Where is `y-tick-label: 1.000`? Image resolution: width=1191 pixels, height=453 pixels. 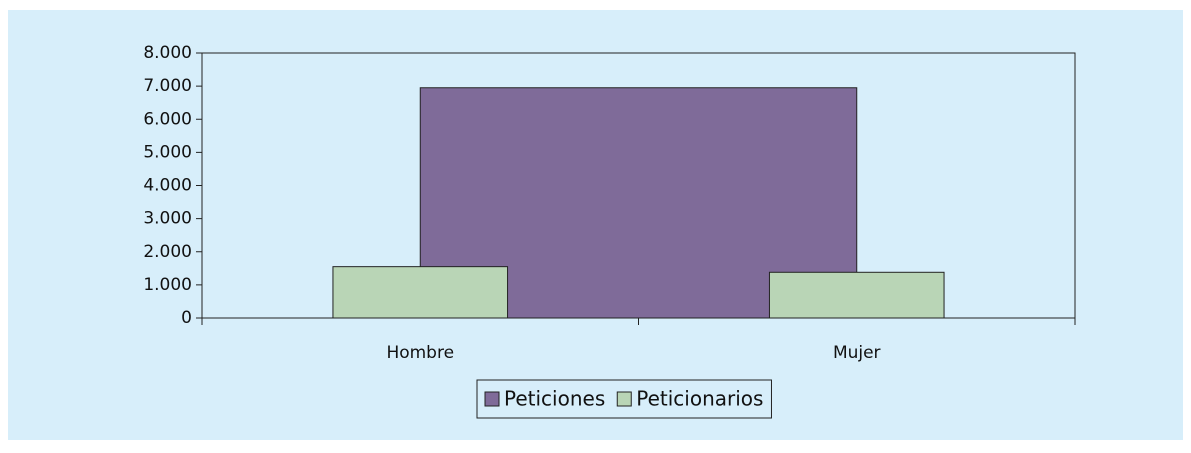 y-tick-label: 1.000 is located at coordinates (167, 285).